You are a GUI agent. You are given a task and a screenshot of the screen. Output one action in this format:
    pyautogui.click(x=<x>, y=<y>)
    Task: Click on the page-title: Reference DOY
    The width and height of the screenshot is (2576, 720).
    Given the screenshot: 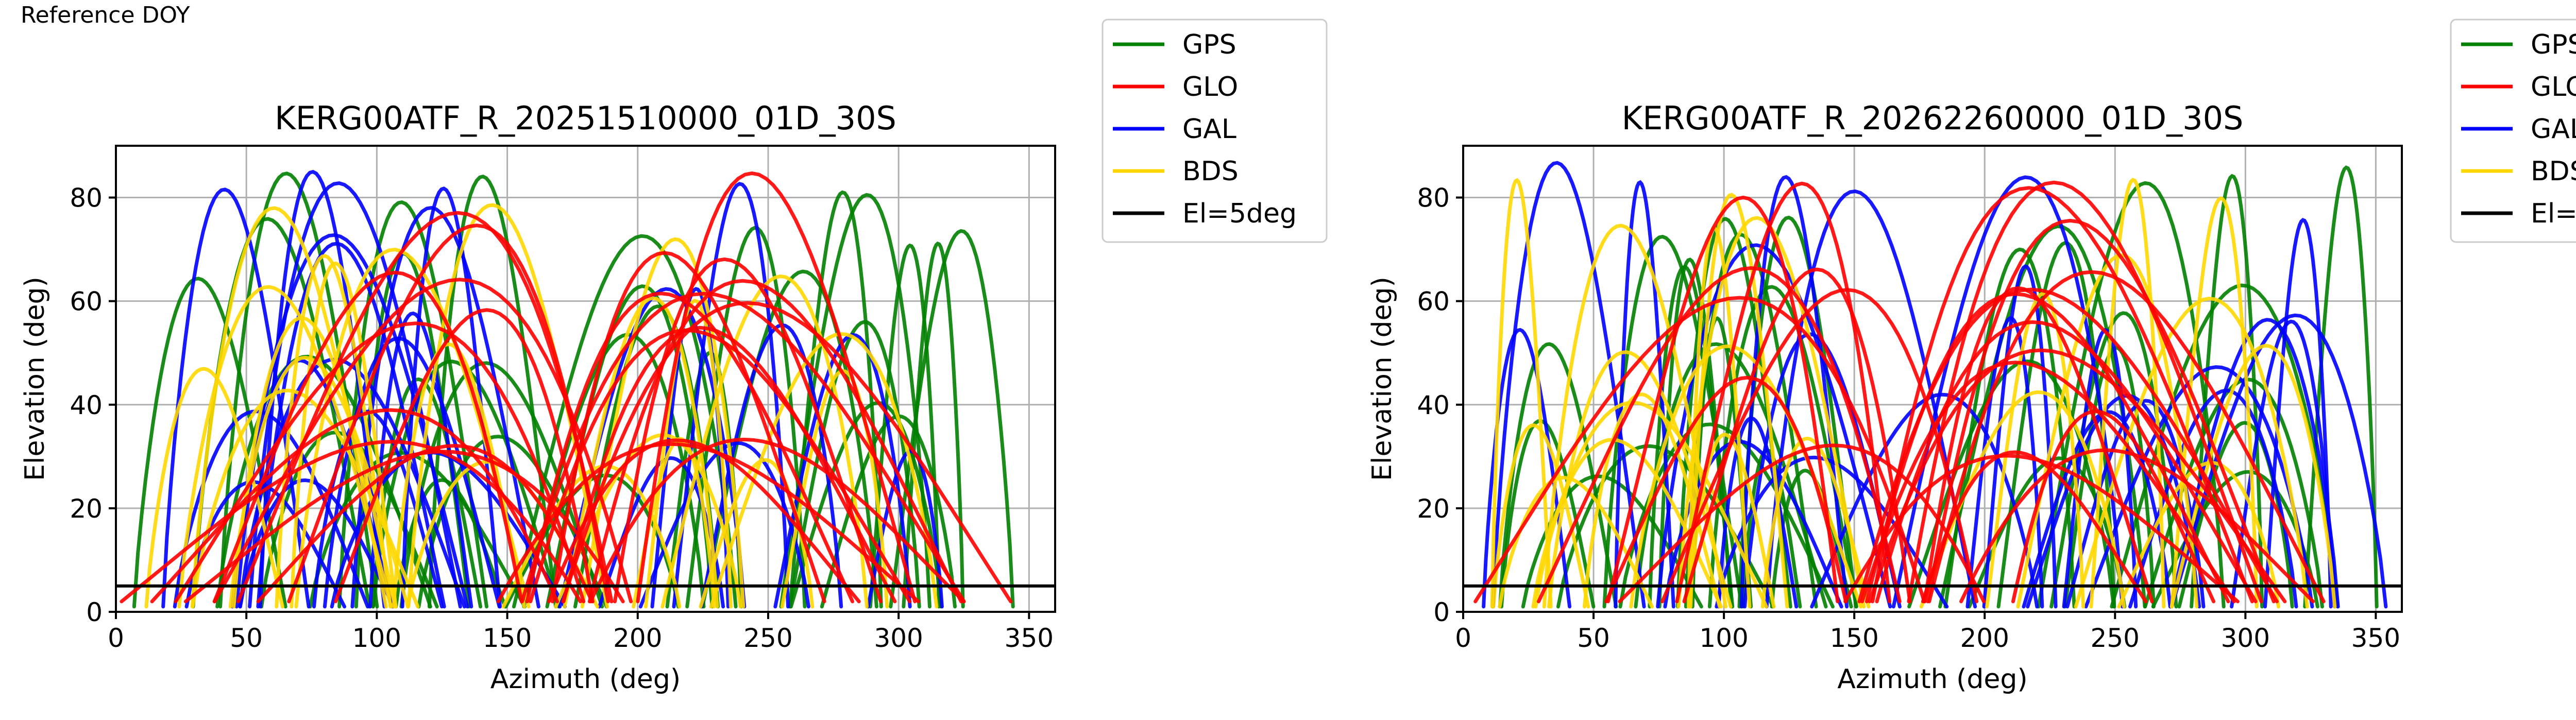 What is the action you would take?
    pyautogui.click(x=105, y=15)
    